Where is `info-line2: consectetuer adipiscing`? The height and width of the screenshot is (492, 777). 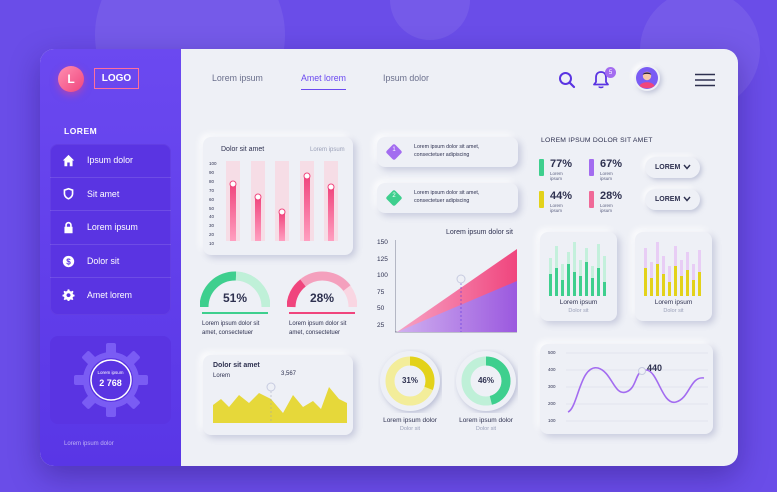 info-line2: consectetuer adipiscing is located at coordinates (442, 155).